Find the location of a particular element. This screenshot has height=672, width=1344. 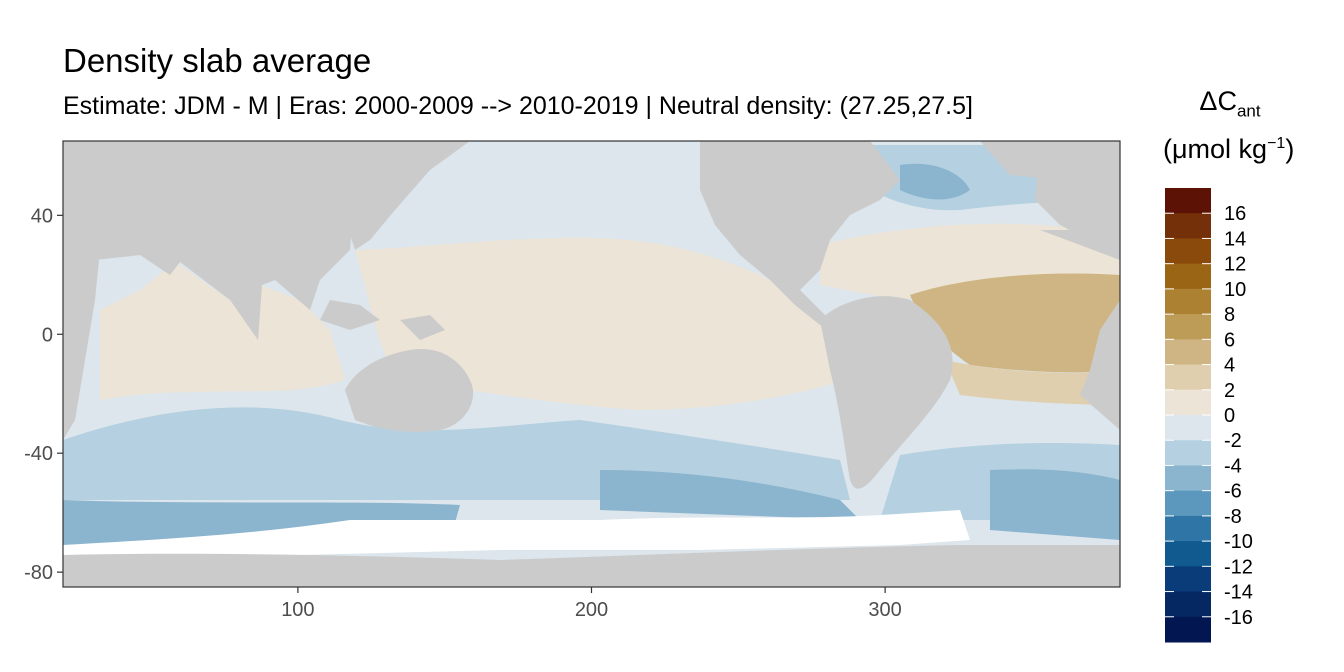

legend-title-main: ΔC is located at coordinates (1218, 101).